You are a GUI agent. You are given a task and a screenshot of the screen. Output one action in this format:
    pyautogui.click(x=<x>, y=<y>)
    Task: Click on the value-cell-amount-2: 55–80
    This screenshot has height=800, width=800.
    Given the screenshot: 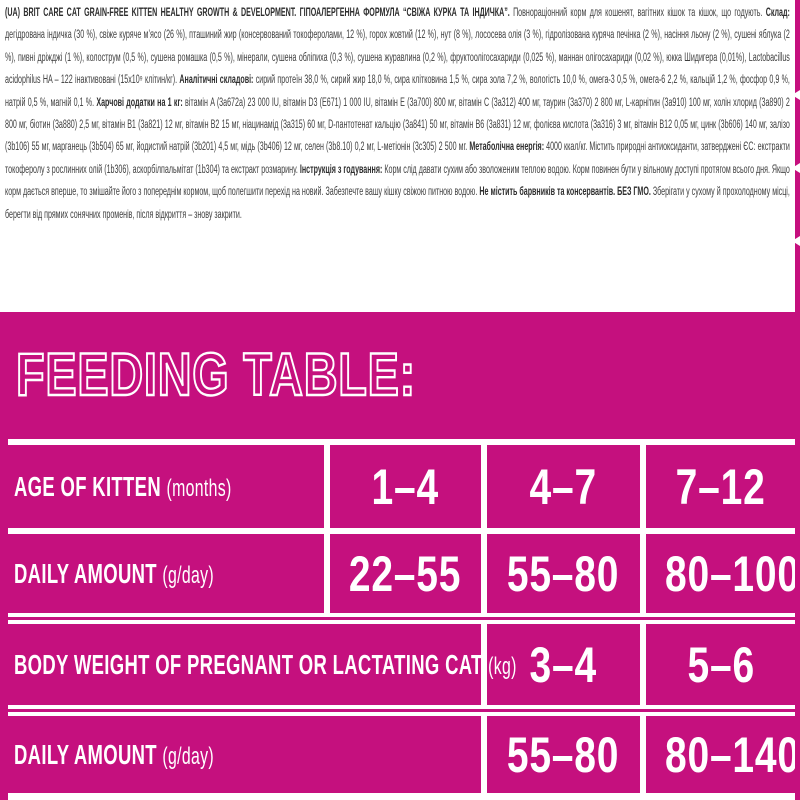 What is the action you would take?
    pyautogui.click(x=563, y=573)
    